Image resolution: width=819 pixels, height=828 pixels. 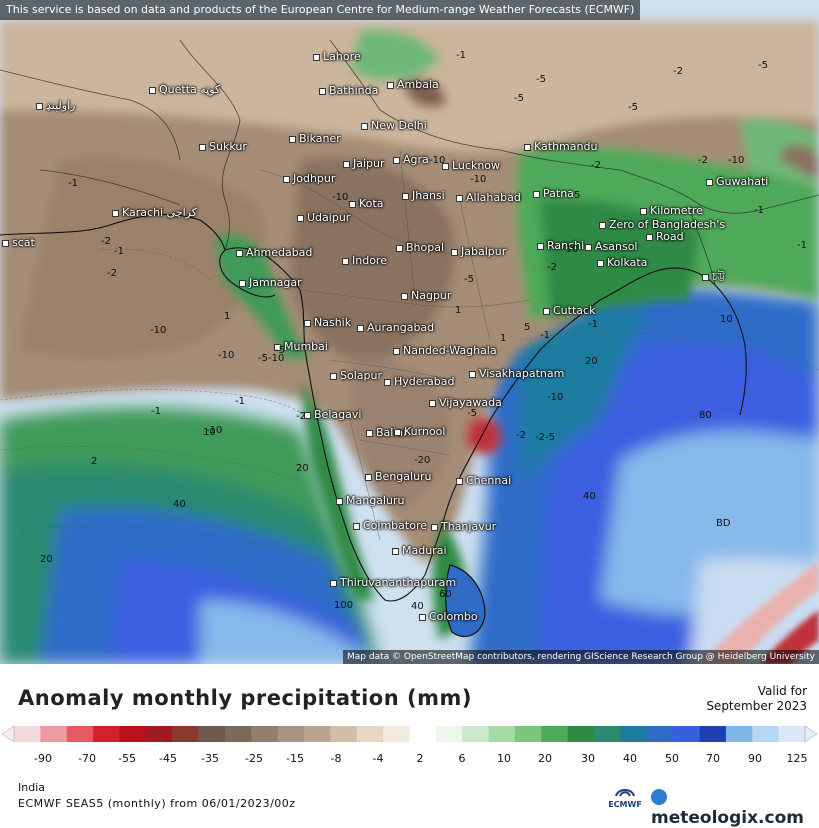 What do you see at coordinates (295, 758) in the screenshot?
I see `legend-tick-label: -15` at bounding box center [295, 758].